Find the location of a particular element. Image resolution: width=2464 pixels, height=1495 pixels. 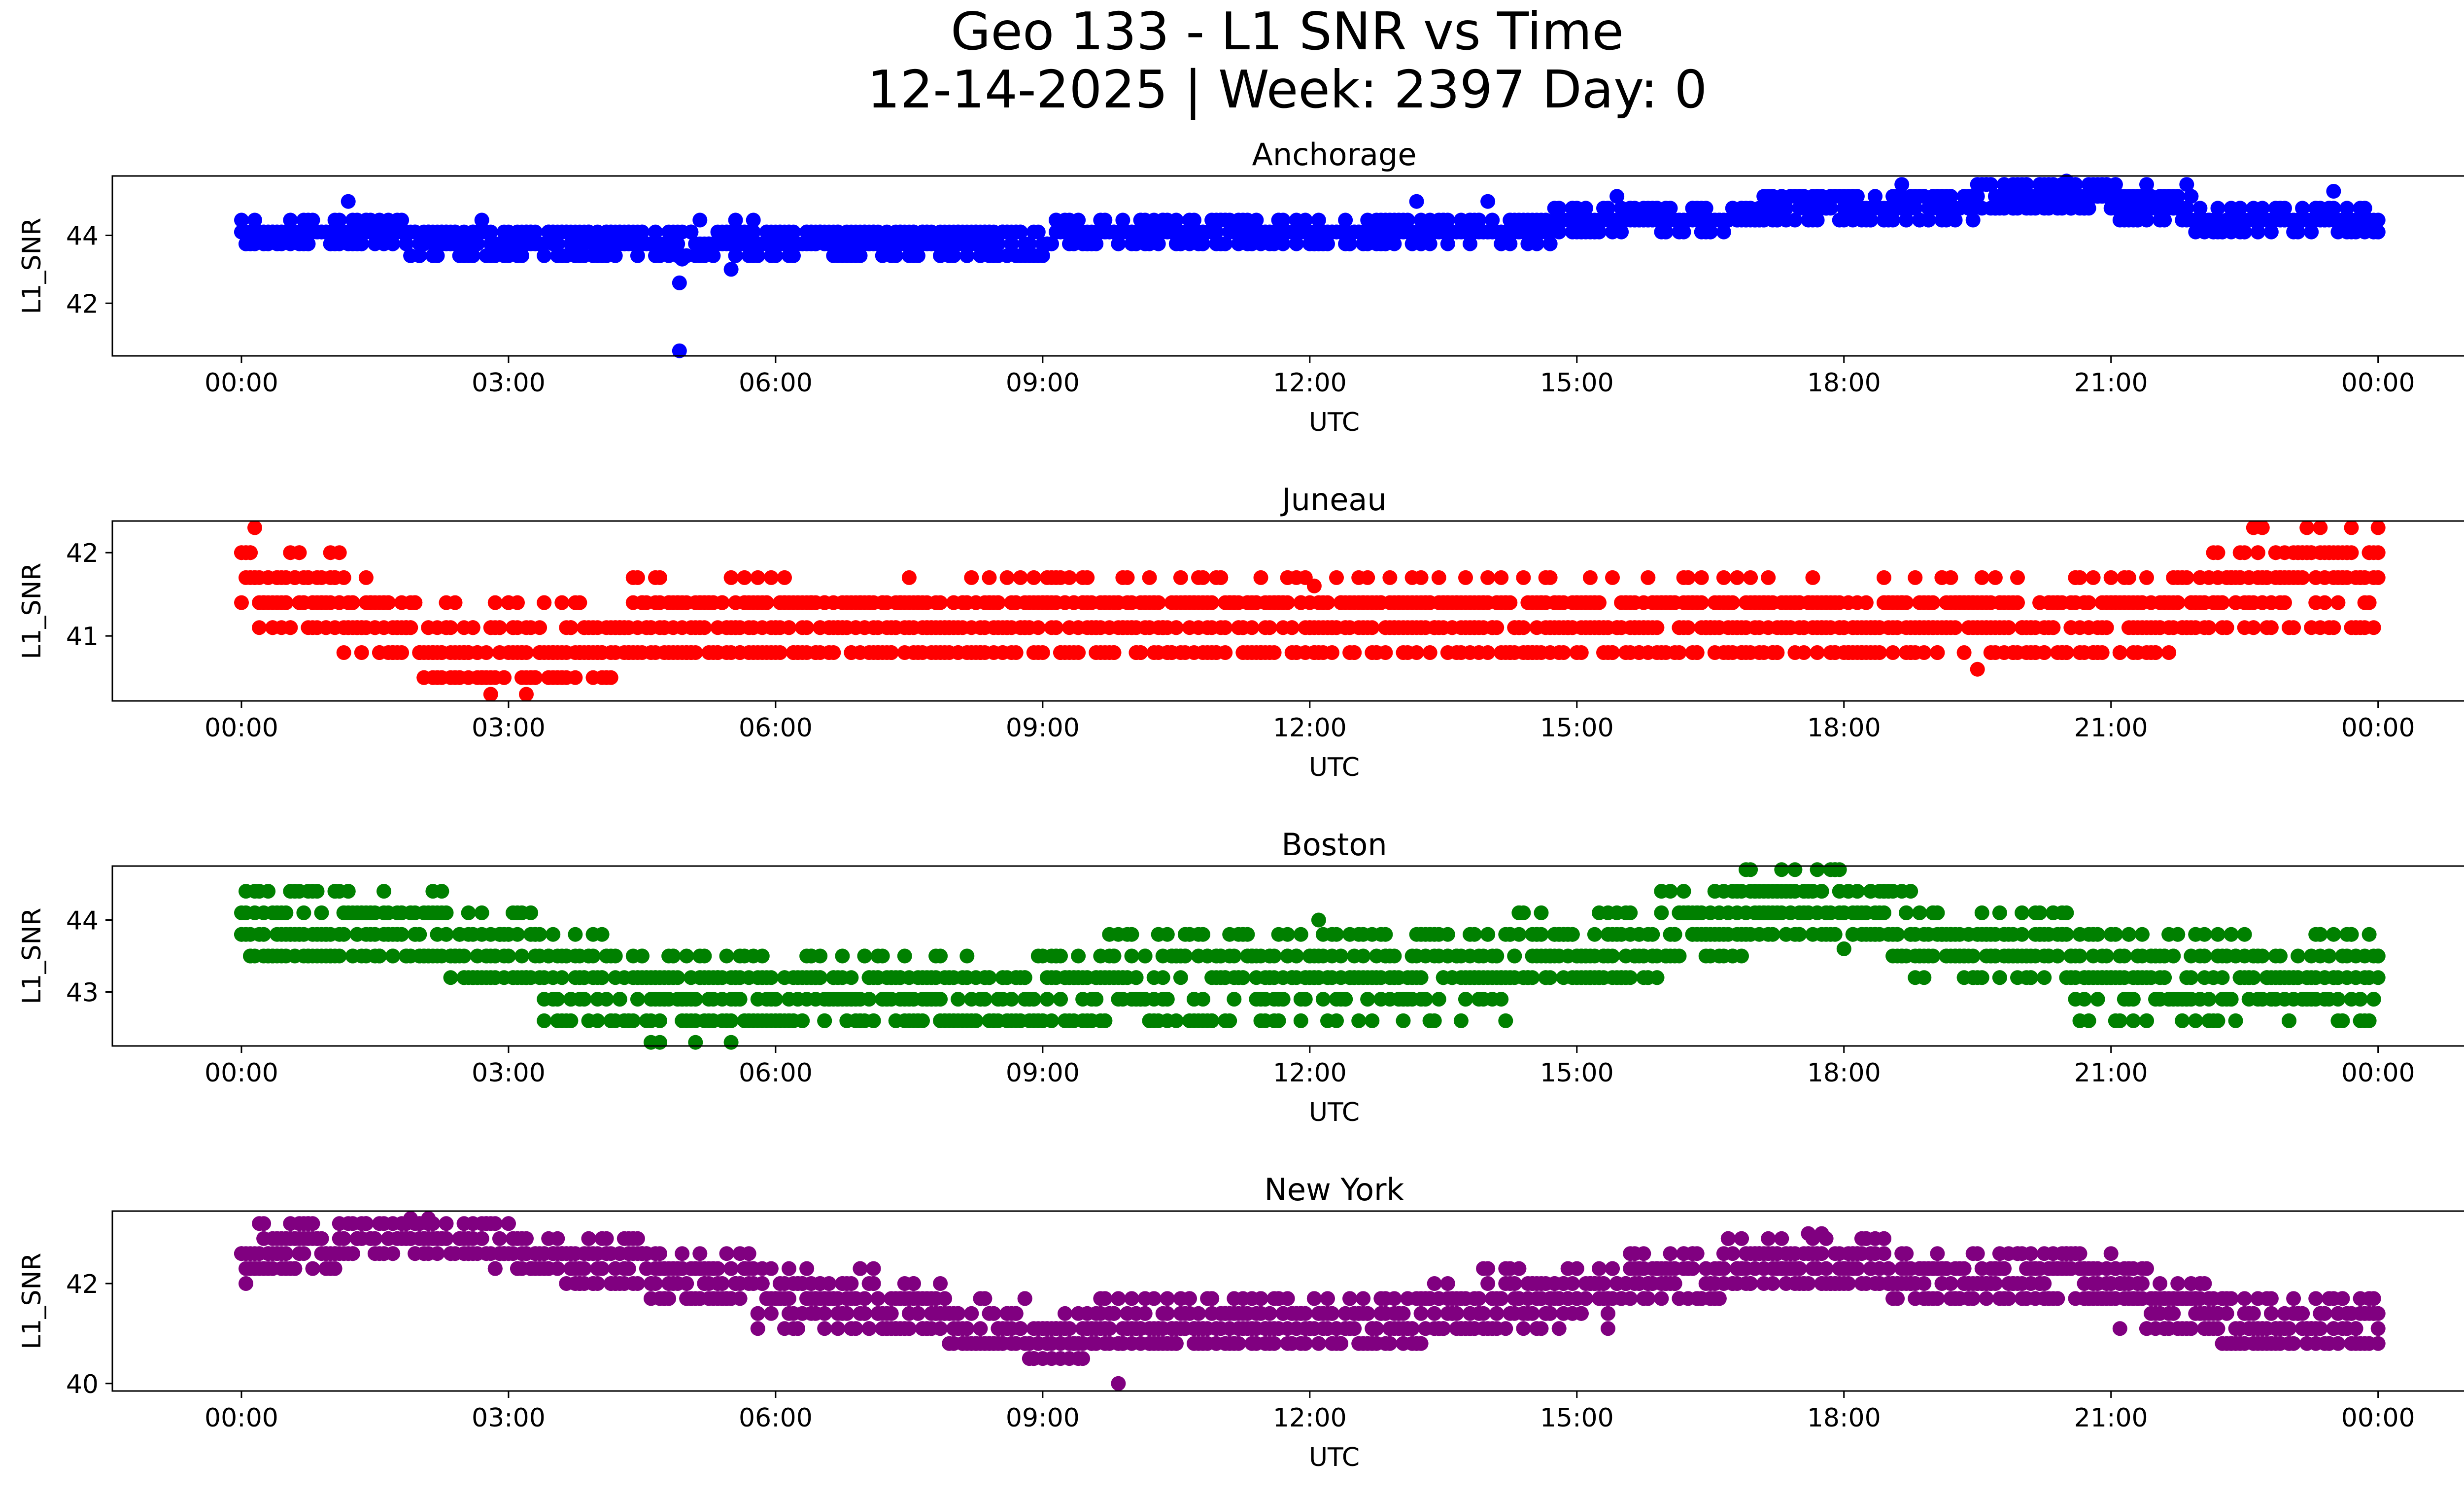

boston-x-tick-label: 12:00 is located at coordinates (1310, 1073).